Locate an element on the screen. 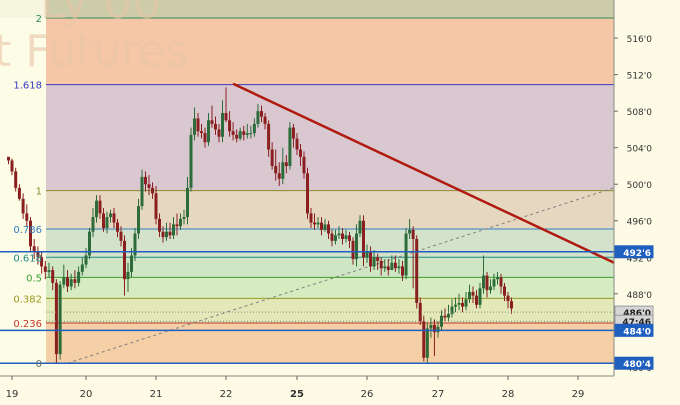 The image size is (680, 405). x-axis: 19 20 21 22 25 26 27 28 29 is located at coordinates (307, 390).